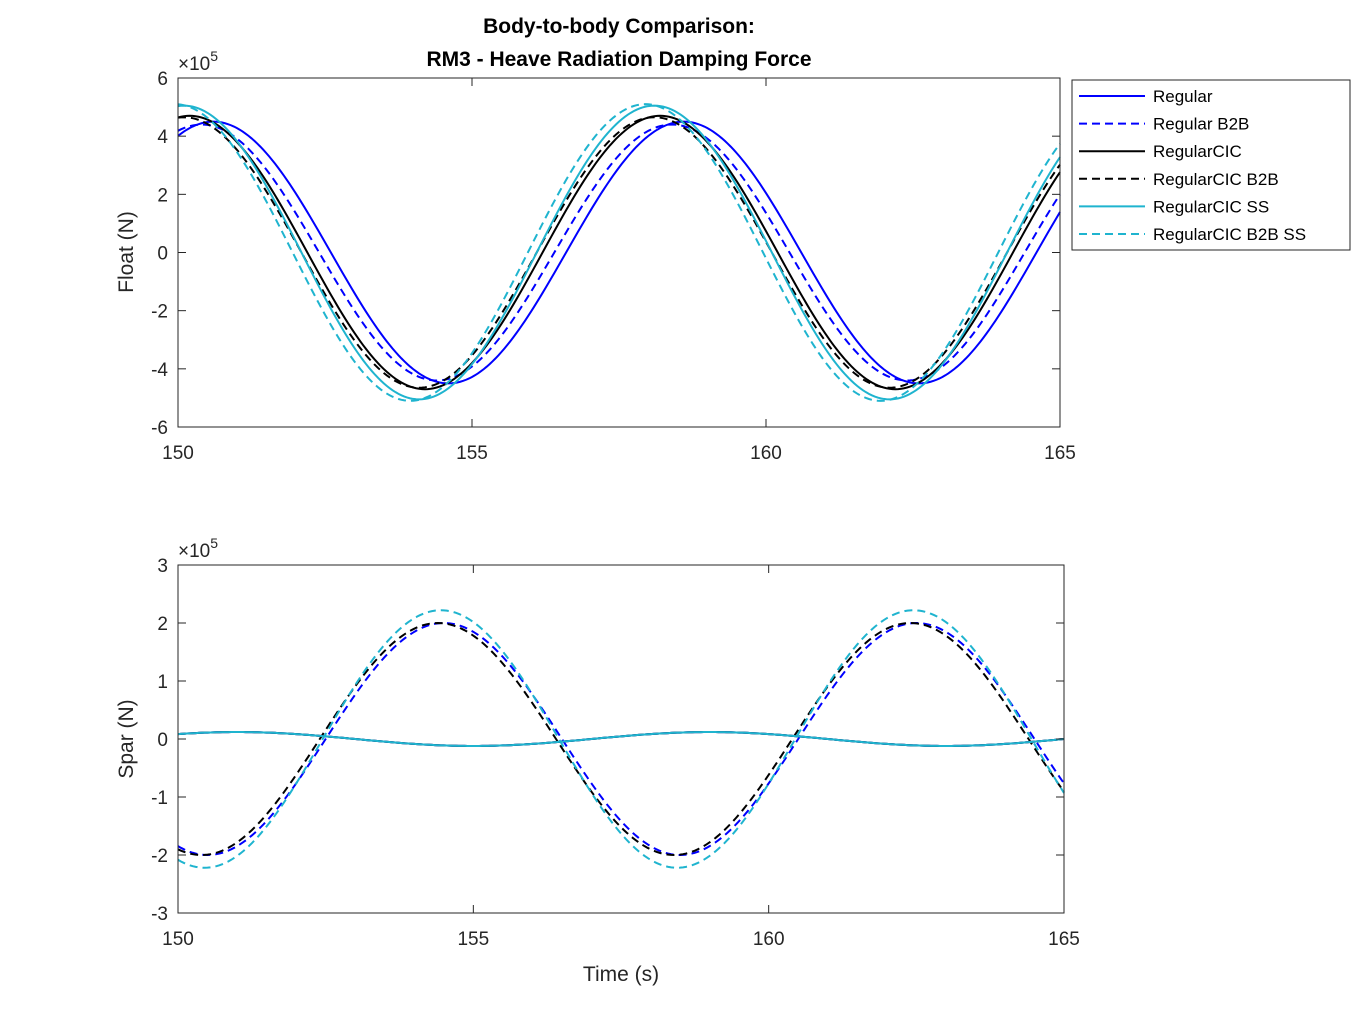 The image size is (1364, 1027). What do you see at coordinates (178, 939) in the screenshot?
I see `spar-x-tick-label-0: 150` at bounding box center [178, 939].